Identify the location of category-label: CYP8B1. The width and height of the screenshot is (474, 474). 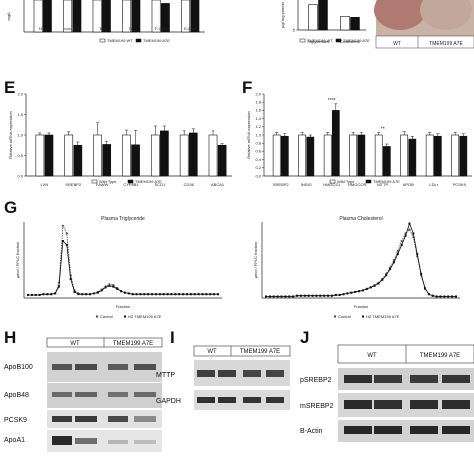
(131, 184).